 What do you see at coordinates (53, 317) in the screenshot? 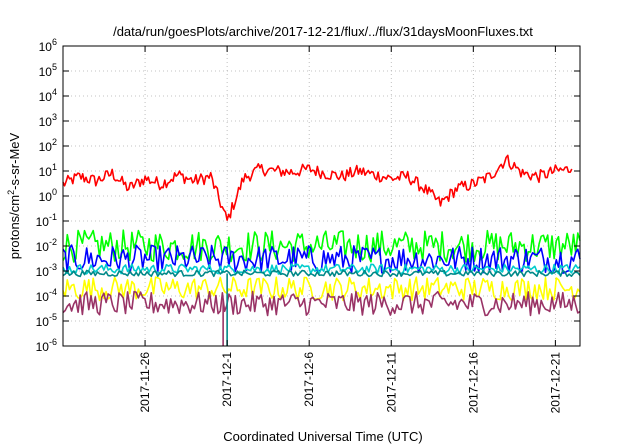
I see `y-tick-exp: -5` at bounding box center [53, 317].